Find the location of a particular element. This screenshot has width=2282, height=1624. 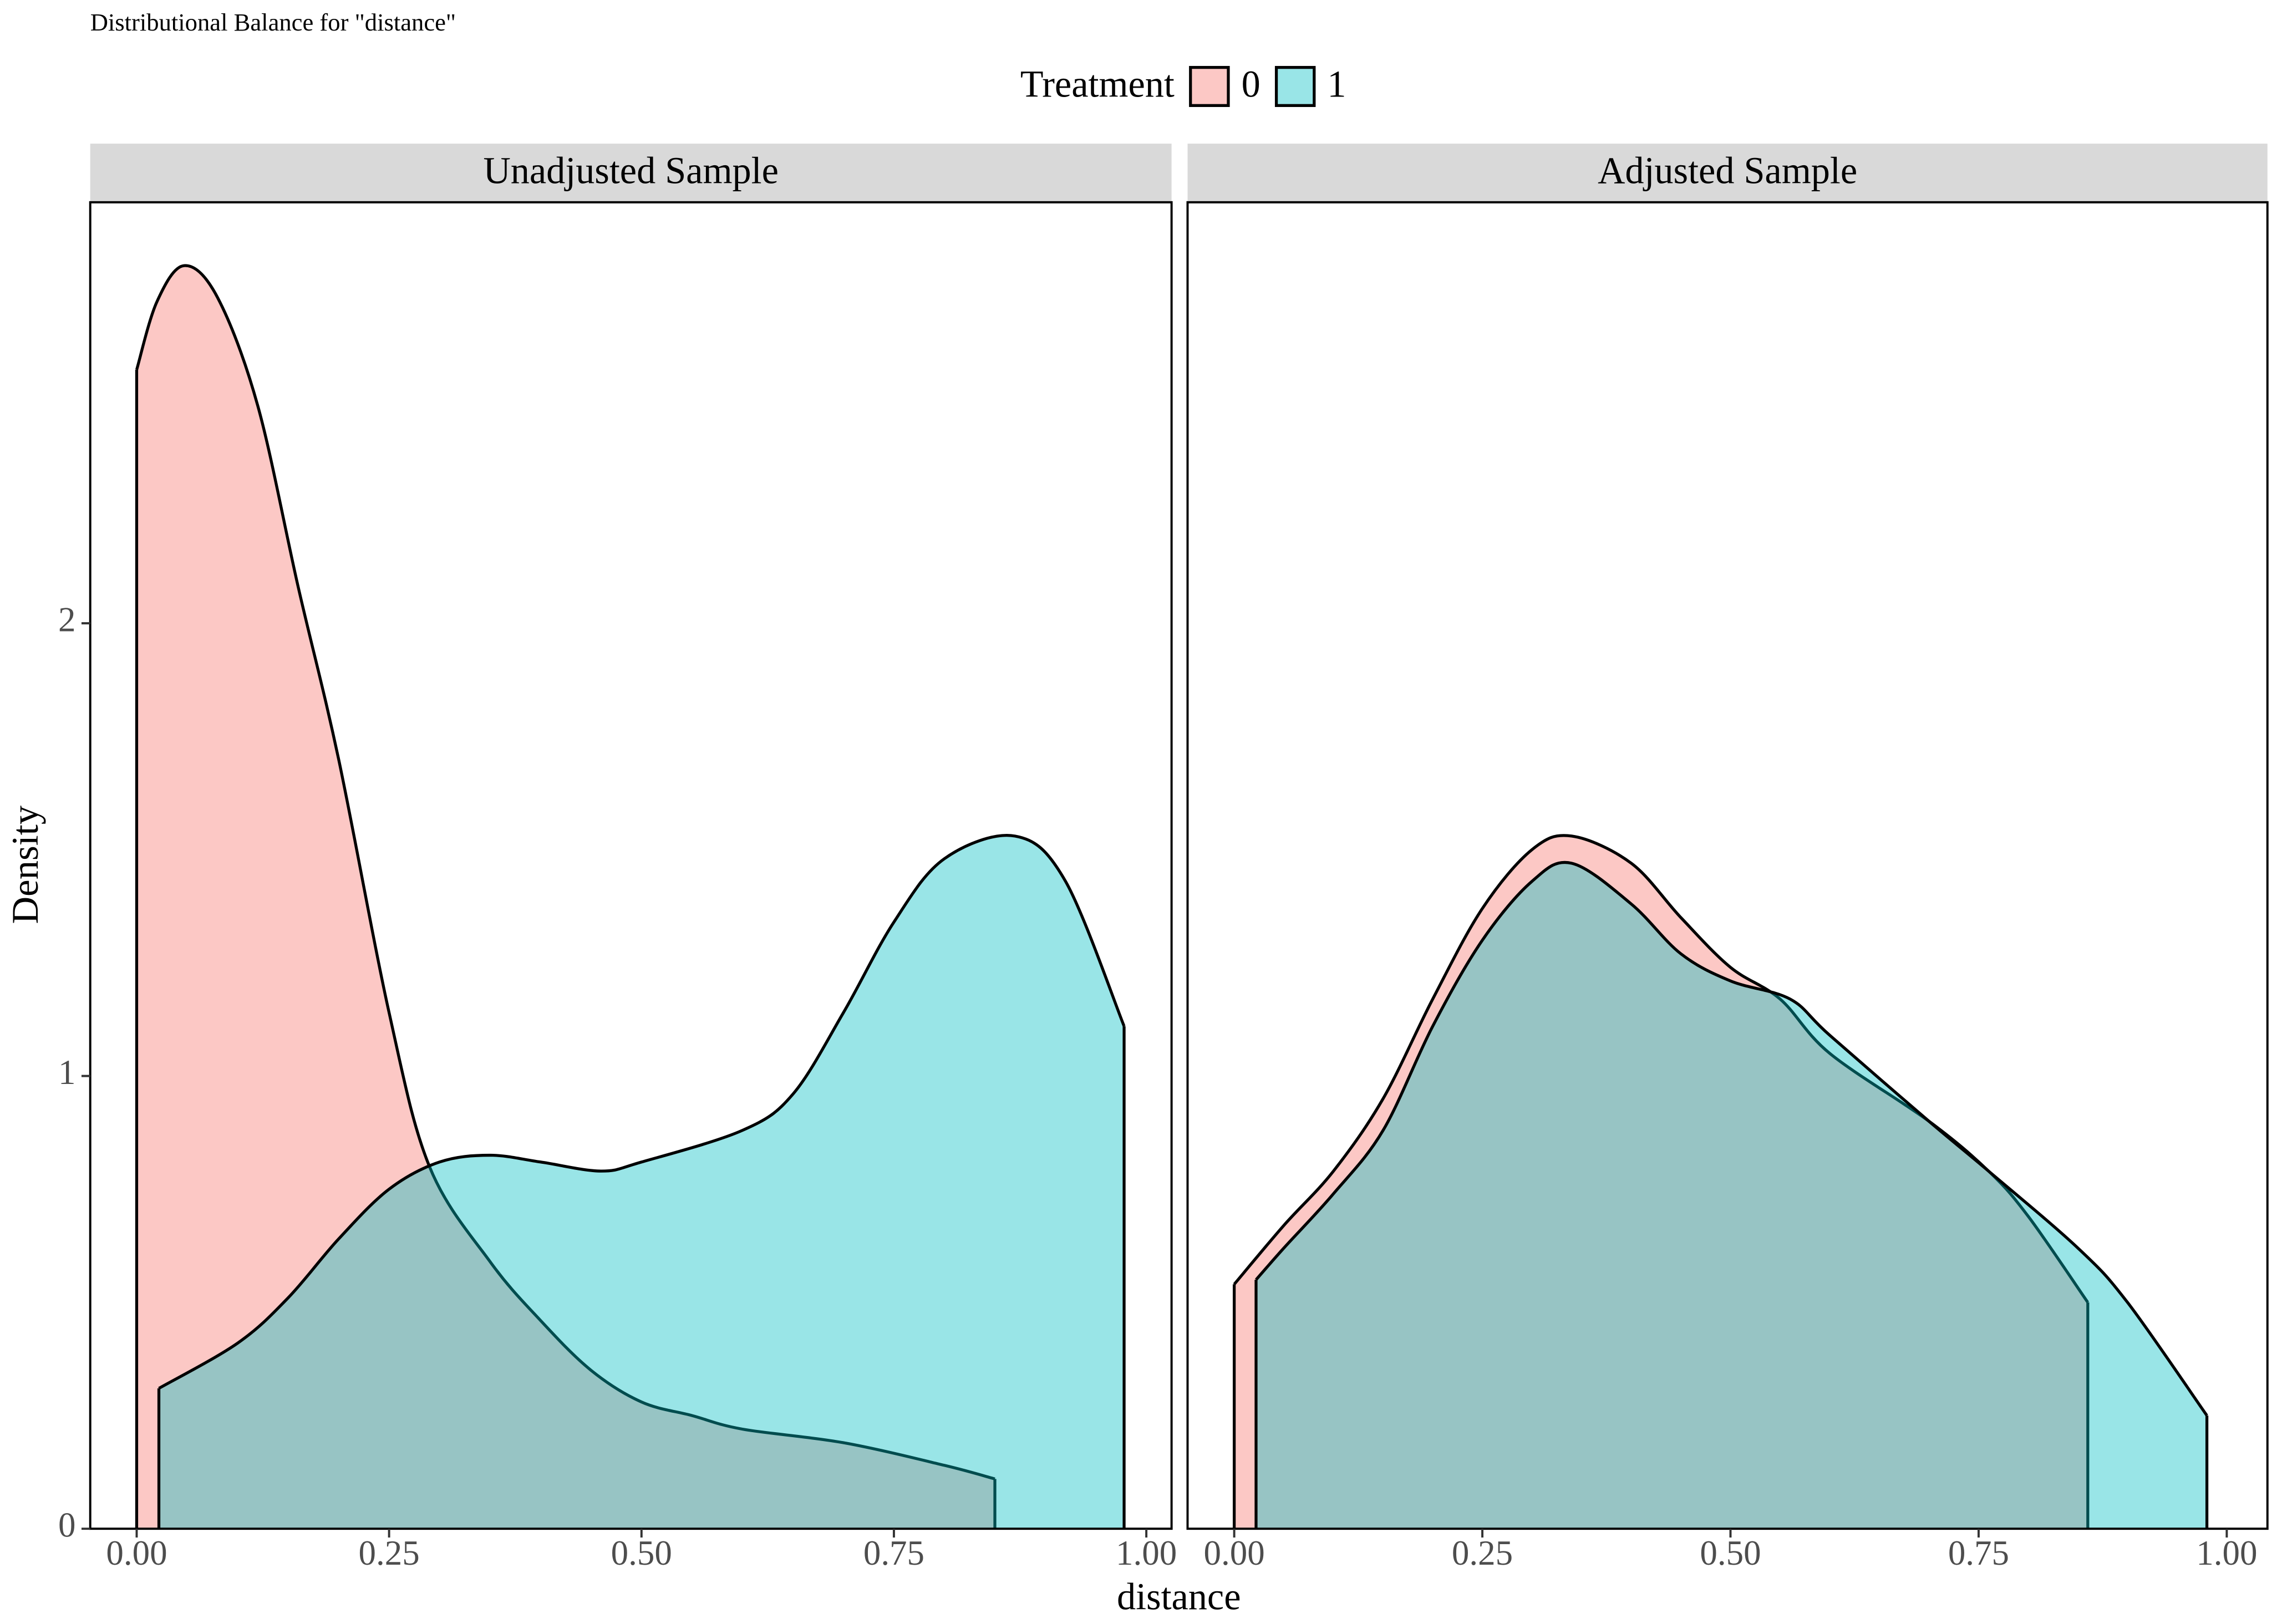

legend-label: 0 is located at coordinates (1251, 84).